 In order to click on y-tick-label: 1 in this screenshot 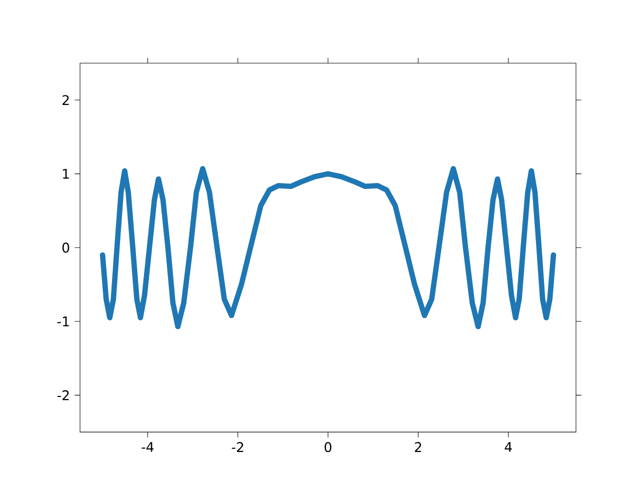, I will do `click(66, 173)`.